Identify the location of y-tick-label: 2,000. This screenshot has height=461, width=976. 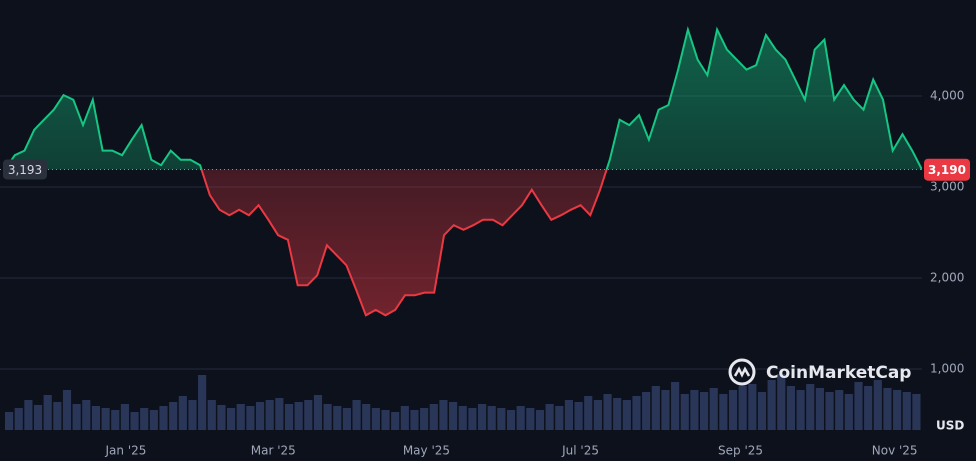
(947, 278).